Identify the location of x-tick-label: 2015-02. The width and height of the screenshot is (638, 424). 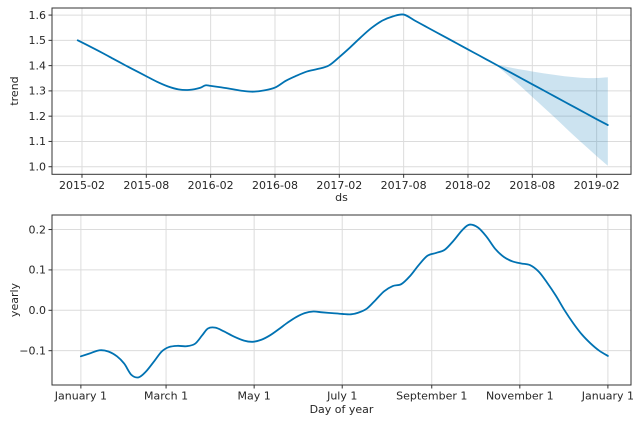
(82, 185).